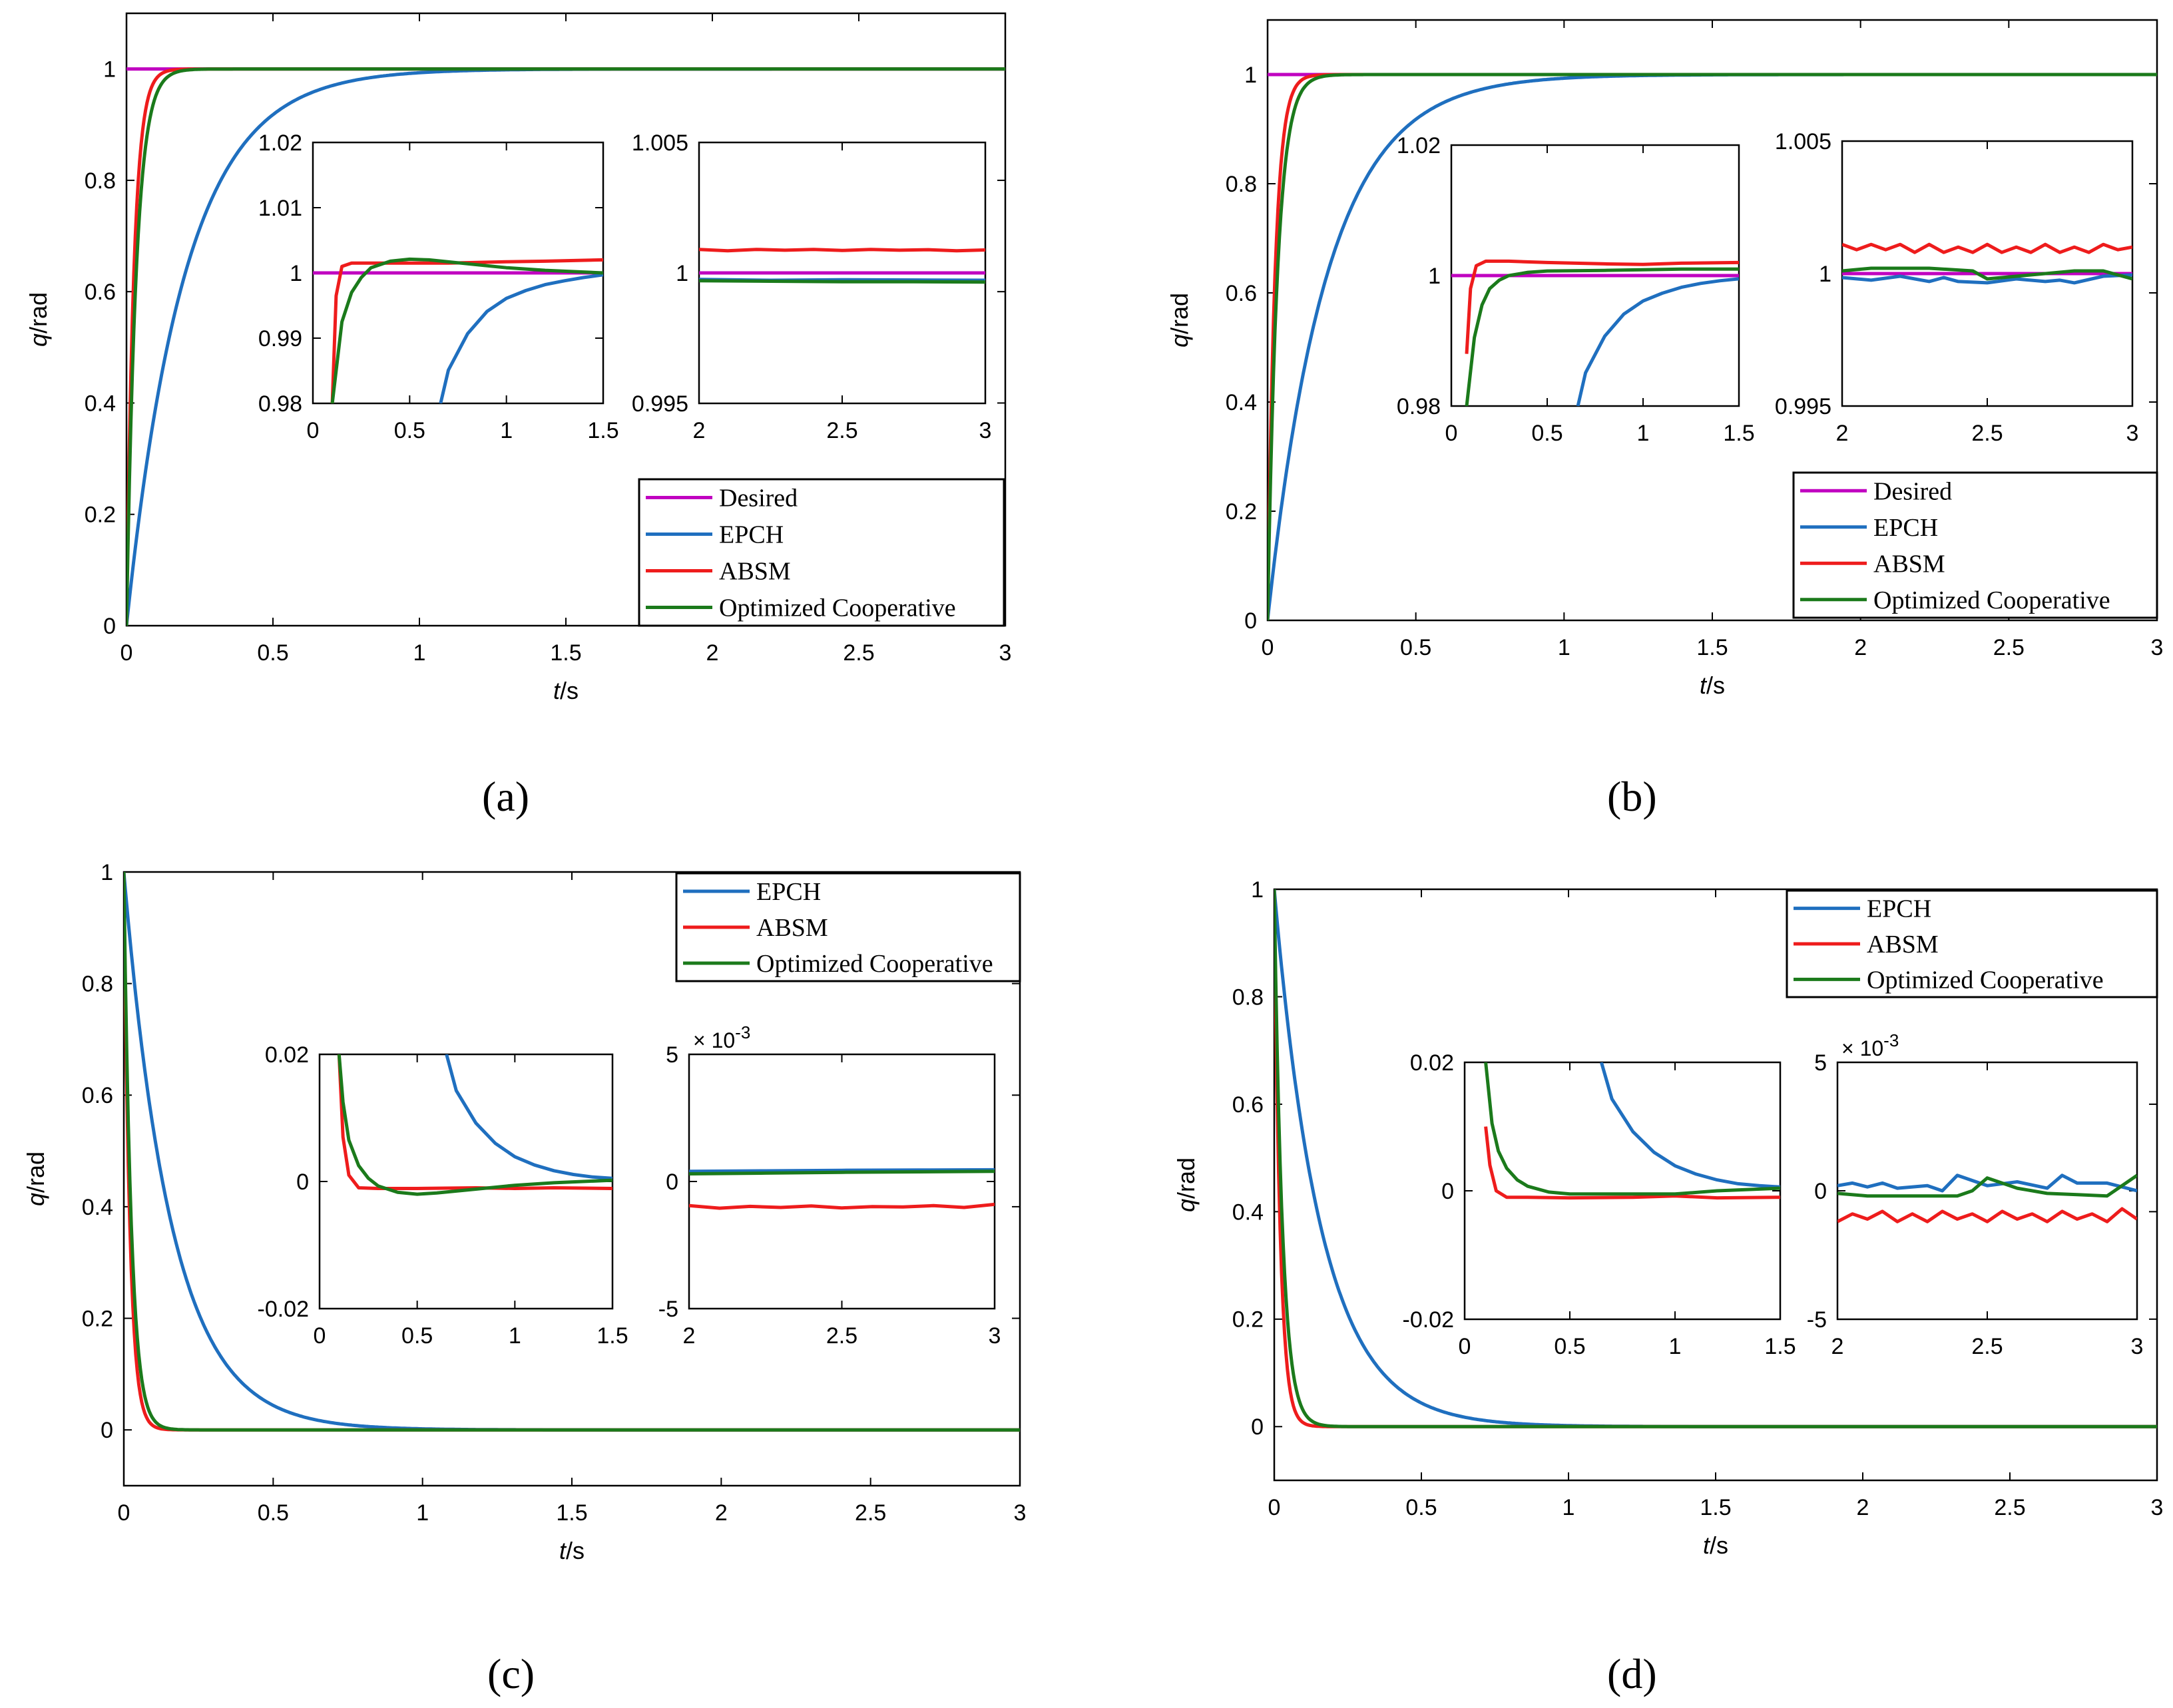 The width and height of the screenshot is (2173, 1708). What do you see at coordinates (506, 796) in the screenshot?
I see `panel-label-a: (a)` at bounding box center [506, 796].